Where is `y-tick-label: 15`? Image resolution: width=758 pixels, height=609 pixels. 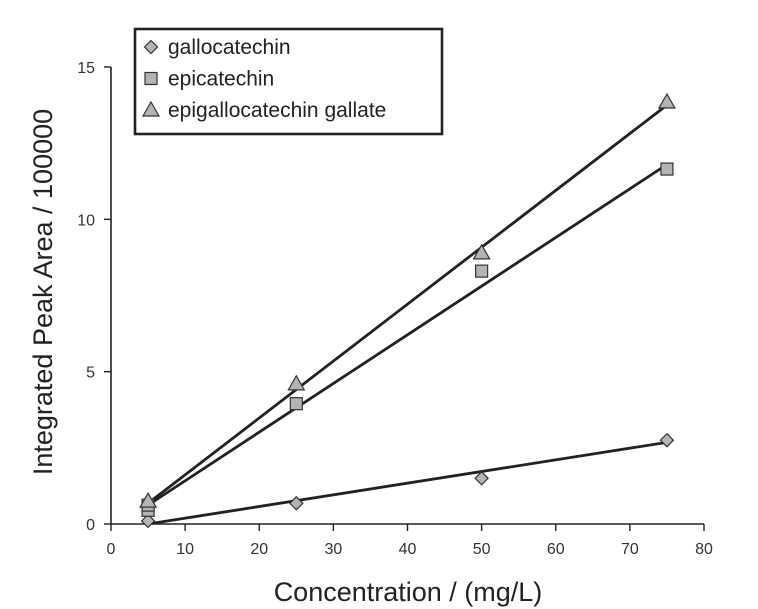
y-tick-label: 15 is located at coordinates (86, 68).